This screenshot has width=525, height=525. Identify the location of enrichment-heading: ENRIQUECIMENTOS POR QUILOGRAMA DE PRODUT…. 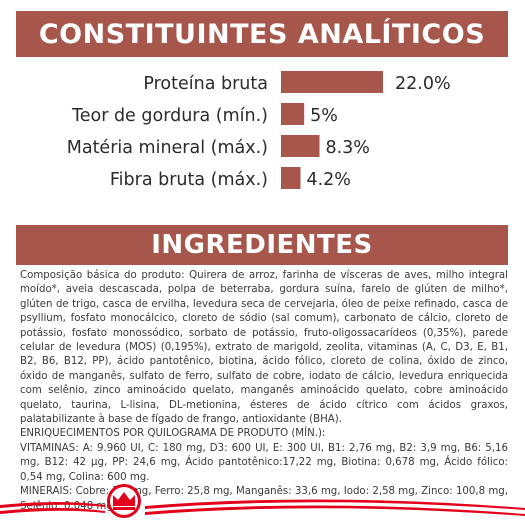
(173, 434).